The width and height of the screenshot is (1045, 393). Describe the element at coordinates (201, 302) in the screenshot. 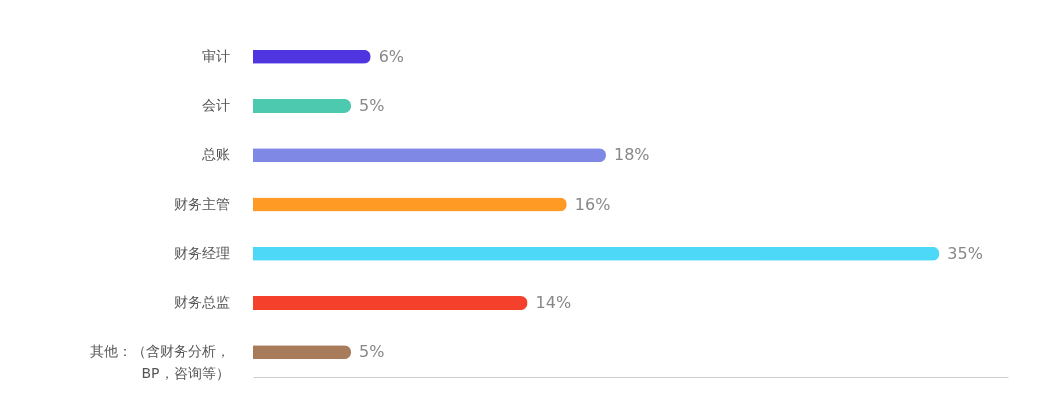

I see `y-tick-label: 财务总监` at that location.